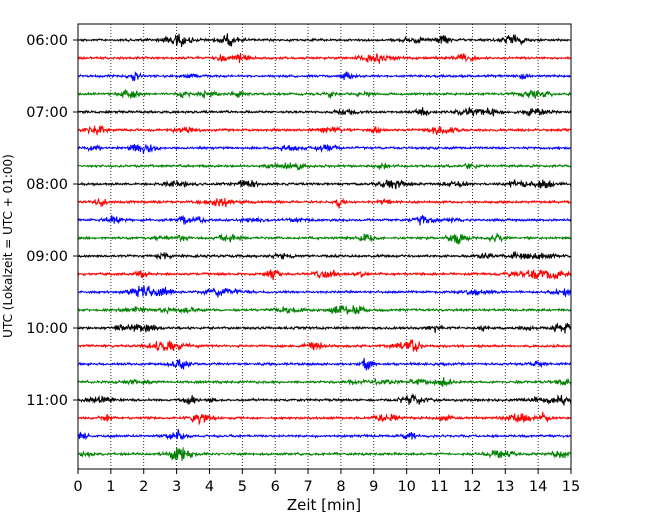 The width and height of the screenshot is (650, 520). I want to click on x-tick-label: 11, so click(439, 487).